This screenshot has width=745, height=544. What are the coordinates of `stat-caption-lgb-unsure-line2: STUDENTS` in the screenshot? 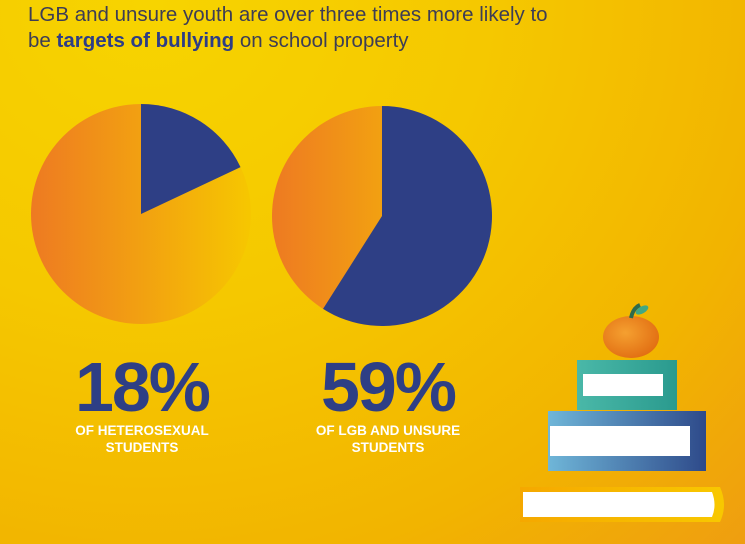 It's located at (388, 447).